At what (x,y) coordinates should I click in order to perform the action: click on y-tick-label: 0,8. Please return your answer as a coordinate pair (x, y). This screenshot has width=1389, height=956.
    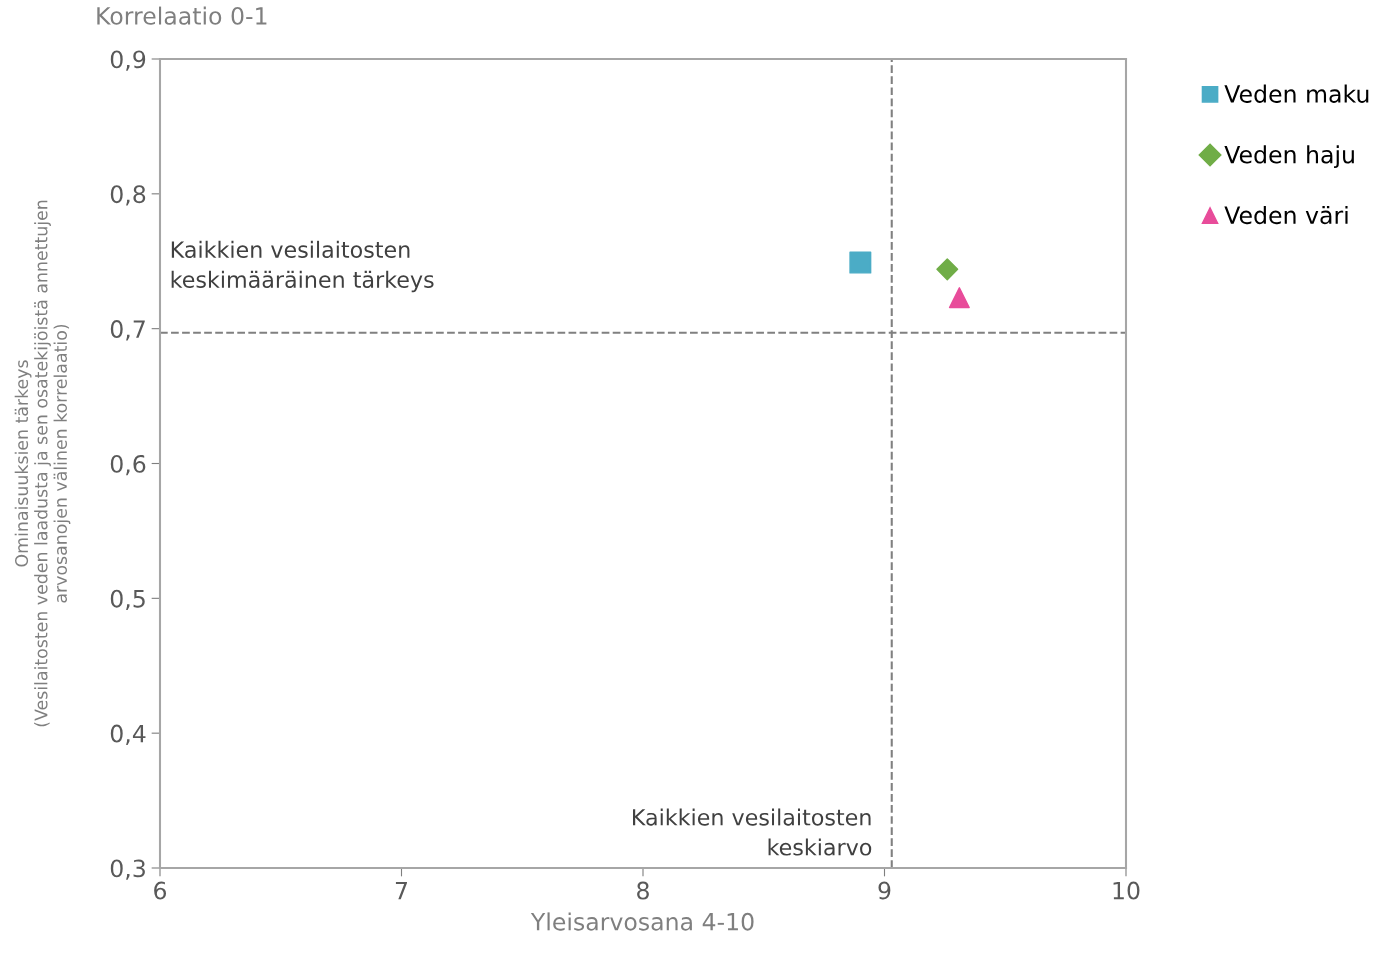
    Looking at the image, I should click on (128, 195).